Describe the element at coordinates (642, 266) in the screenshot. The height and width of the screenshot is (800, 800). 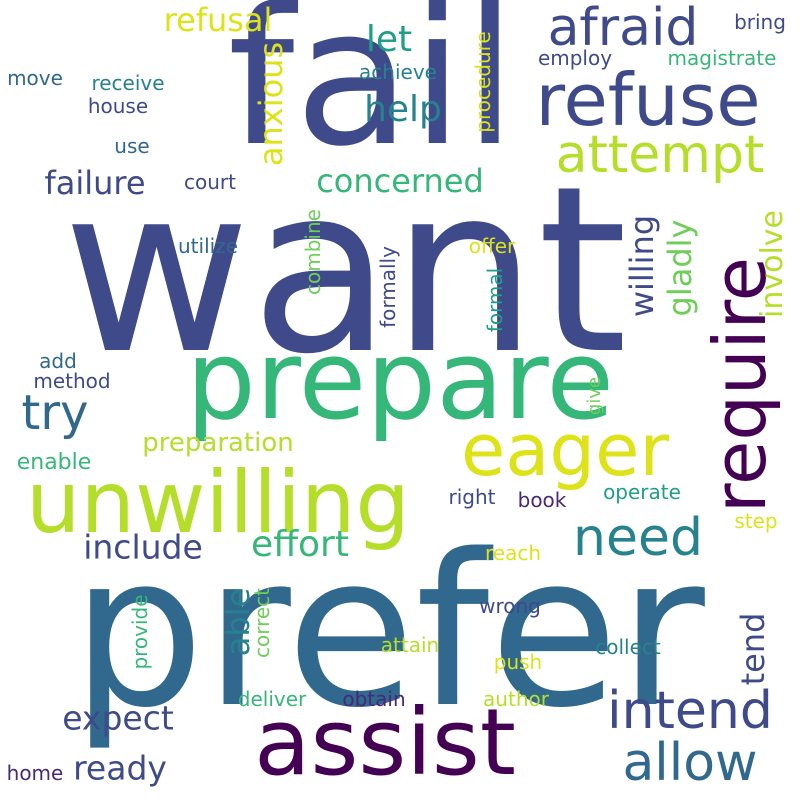
I see `word-willing: willing` at that location.